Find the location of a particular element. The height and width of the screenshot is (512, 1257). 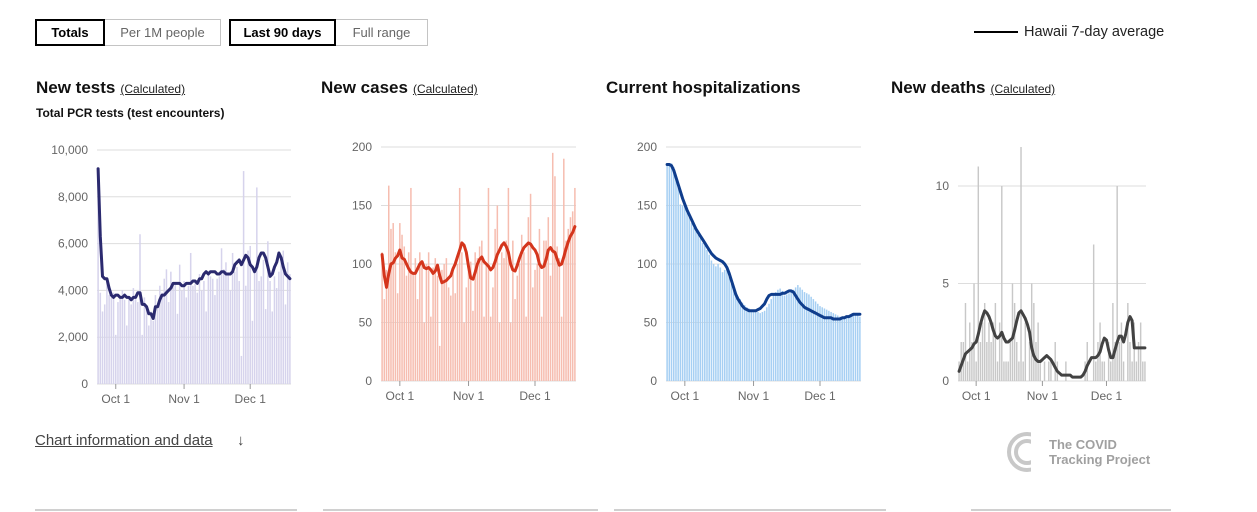

y-tick-label: 6,000 is located at coordinates (73, 244).